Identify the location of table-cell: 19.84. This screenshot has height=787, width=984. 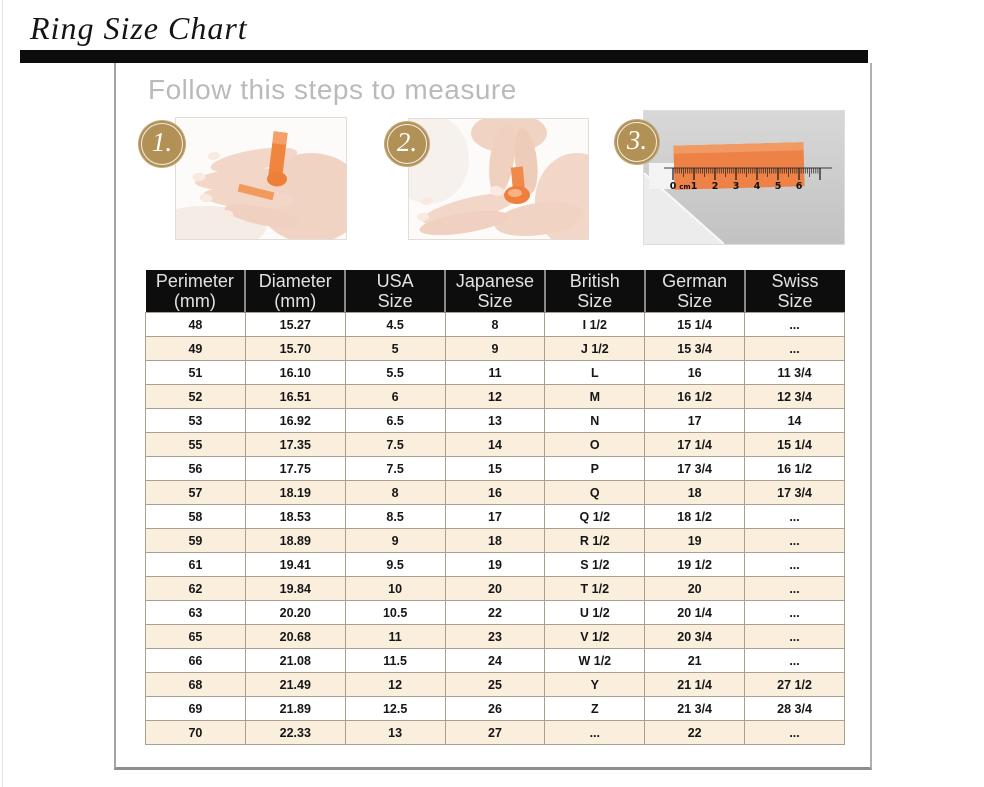
(295, 588).